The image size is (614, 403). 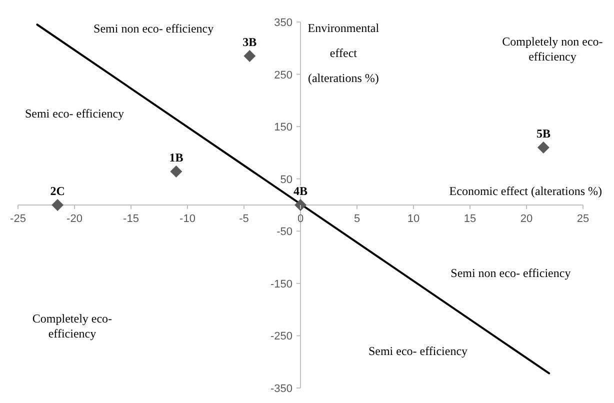 What do you see at coordinates (283, 75) in the screenshot?
I see `y-tick-label: 250` at bounding box center [283, 75].